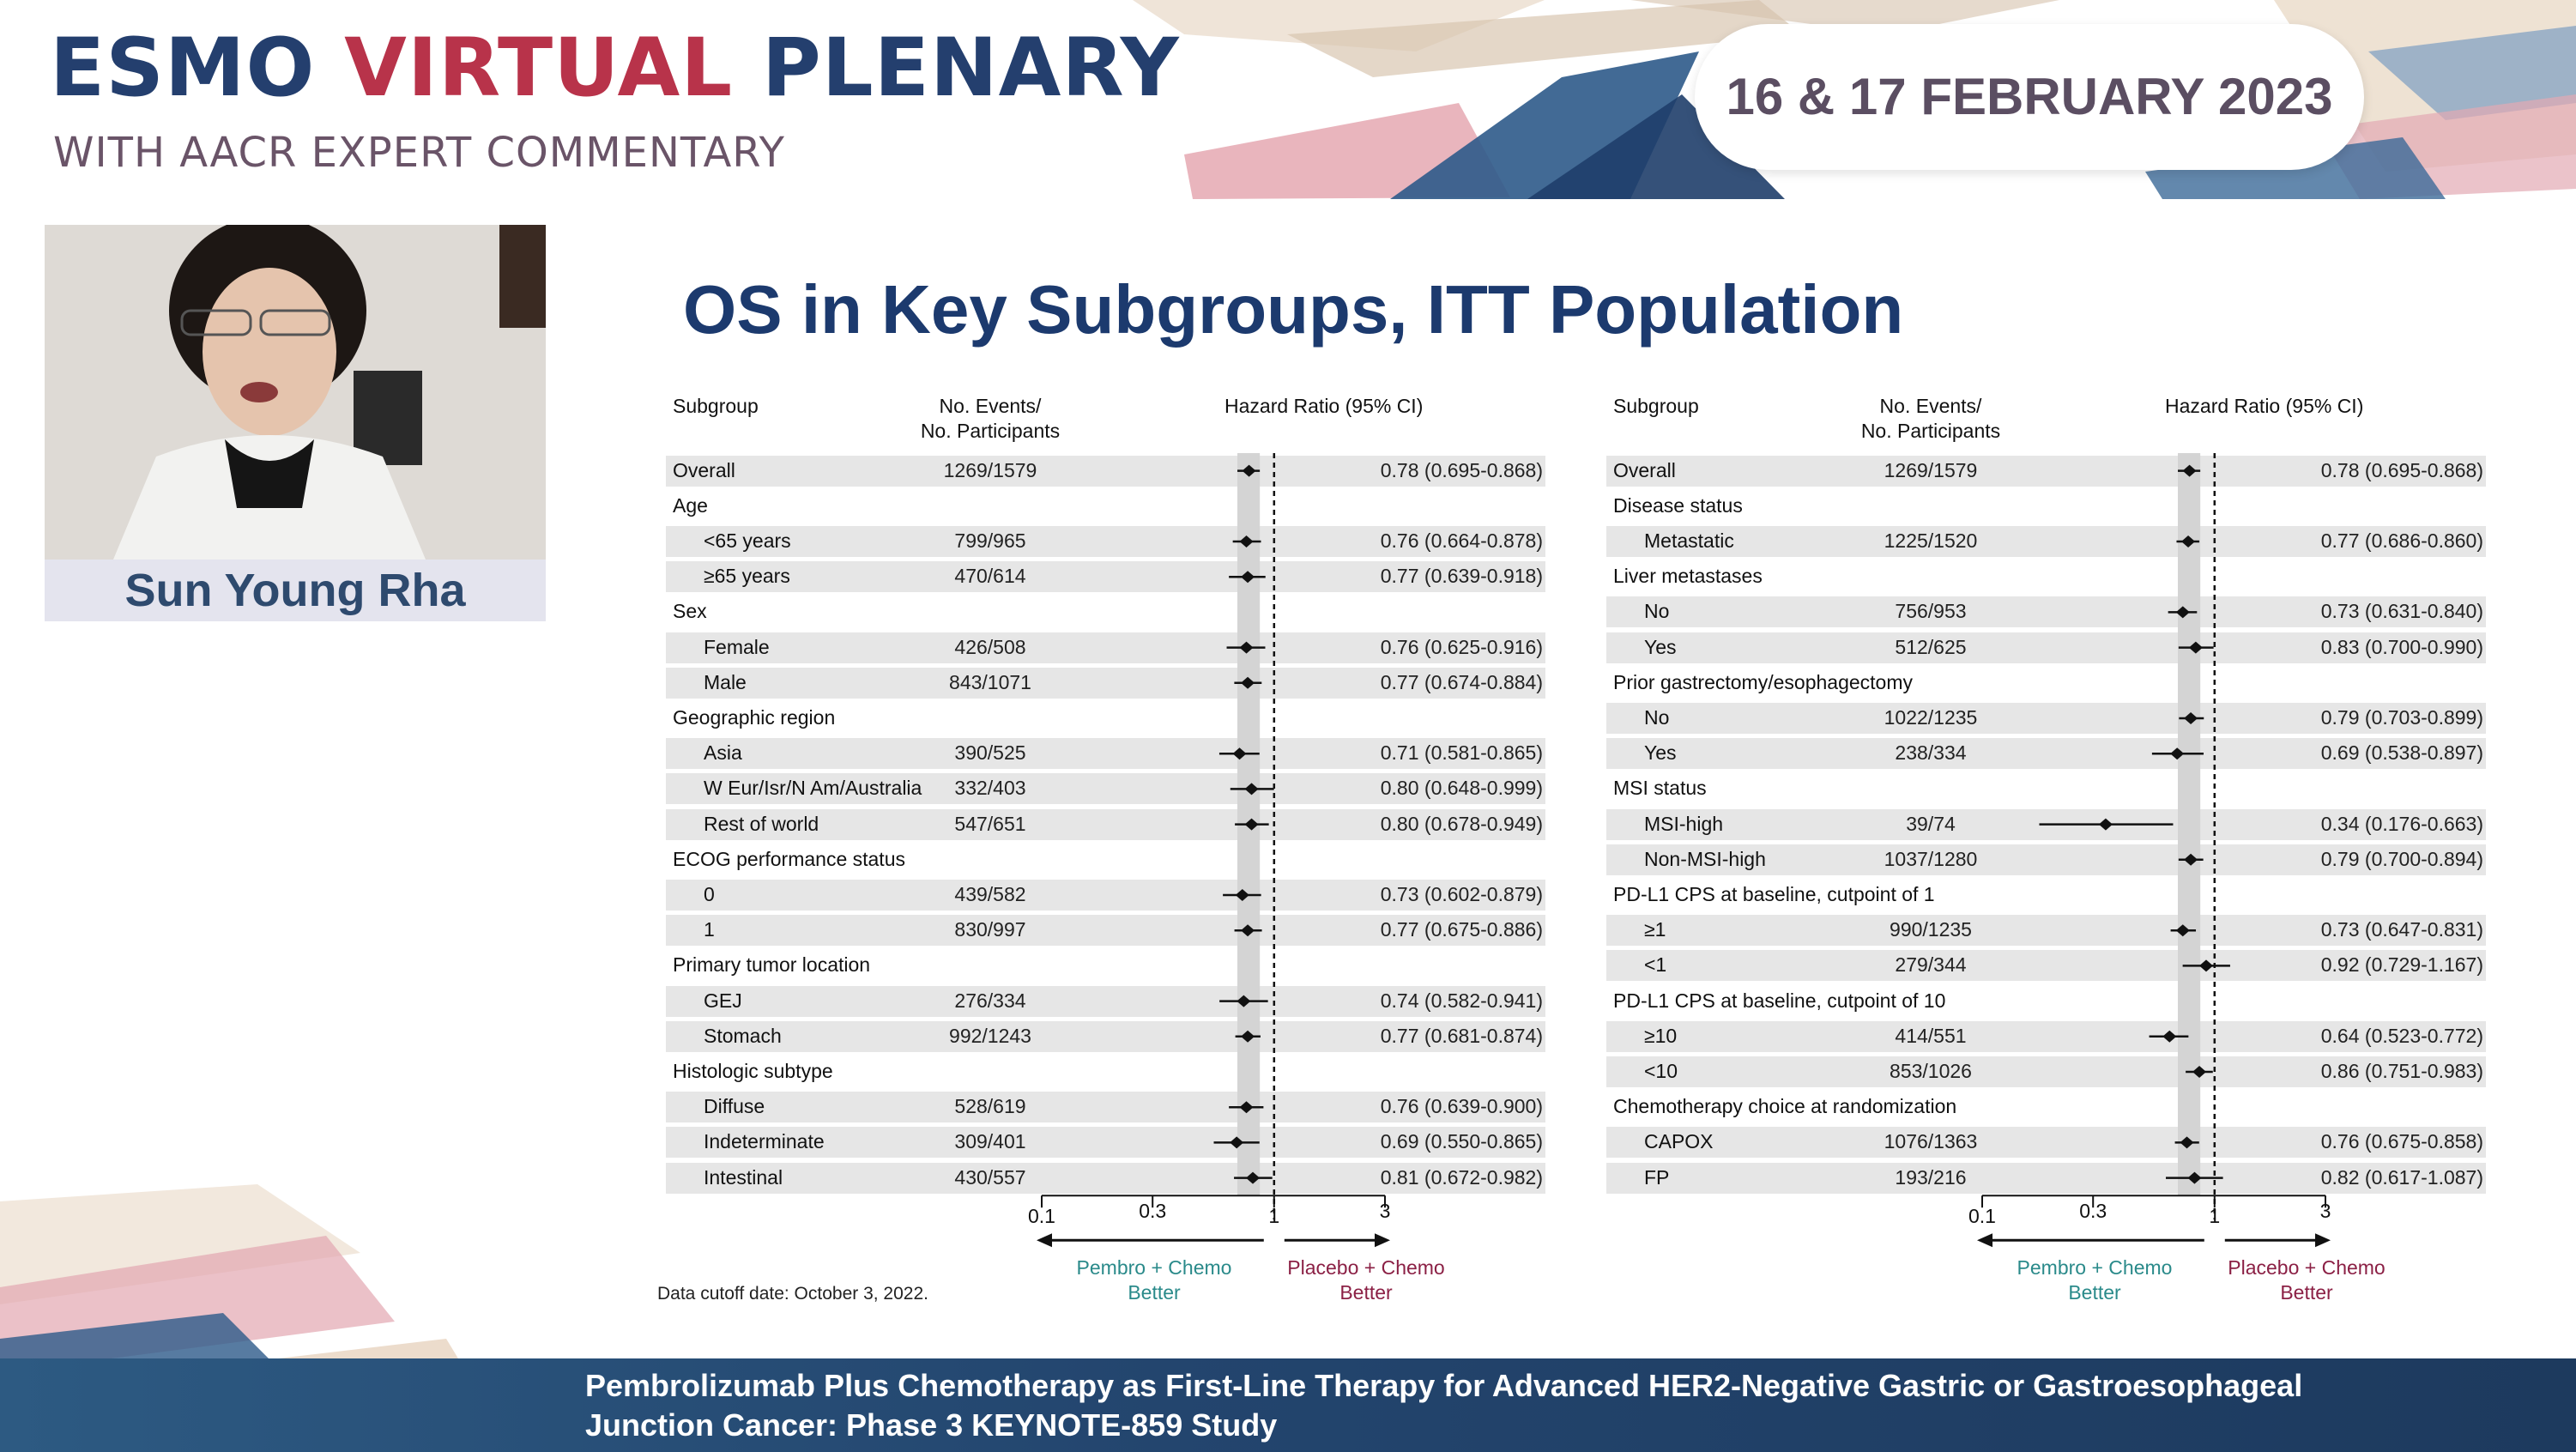 This screenshot has height=1452, width=2576. What do you see at coordinates (2401, 753) in the screenshot?
I see `hazard-ratio-cell: 0.69 (0.538-0.897)` at bounding box center [2401, 753].